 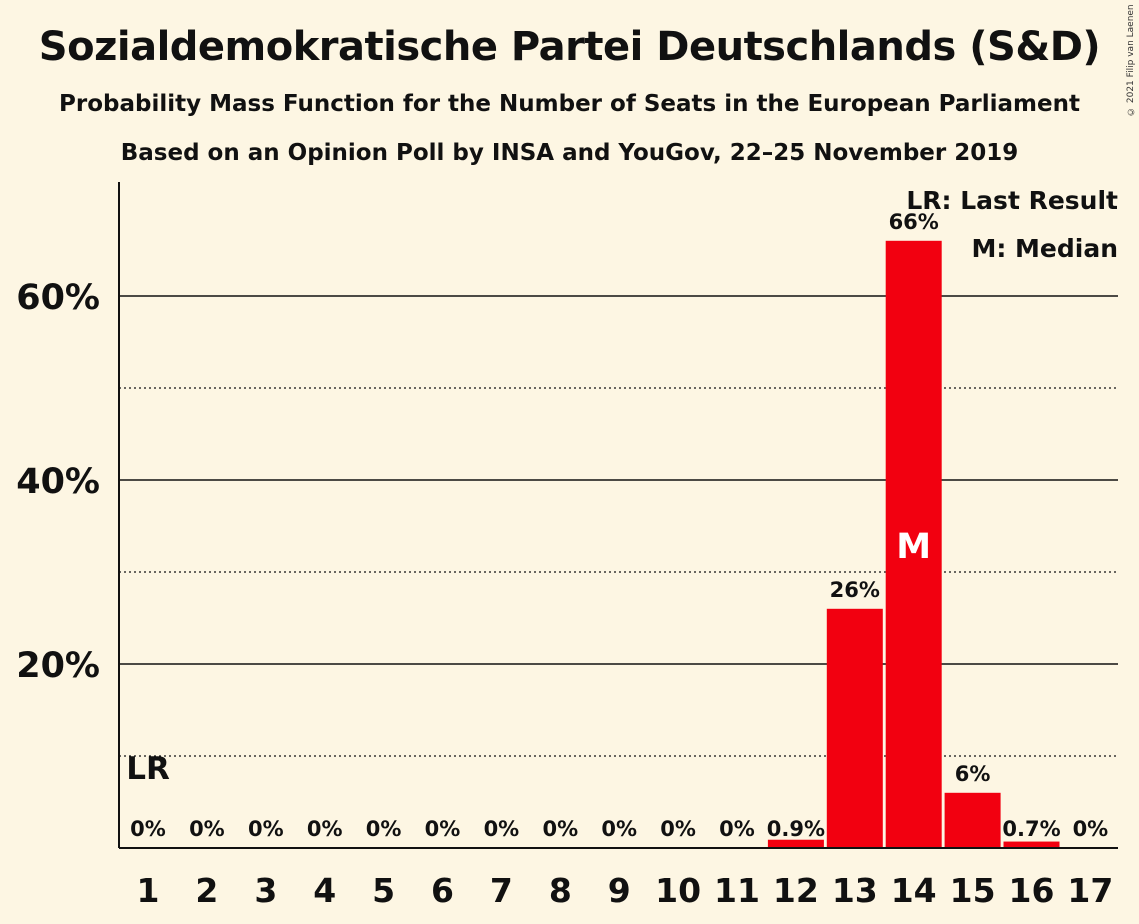 I want to click on x-tick-label: 10, so click(x=678, y=890).